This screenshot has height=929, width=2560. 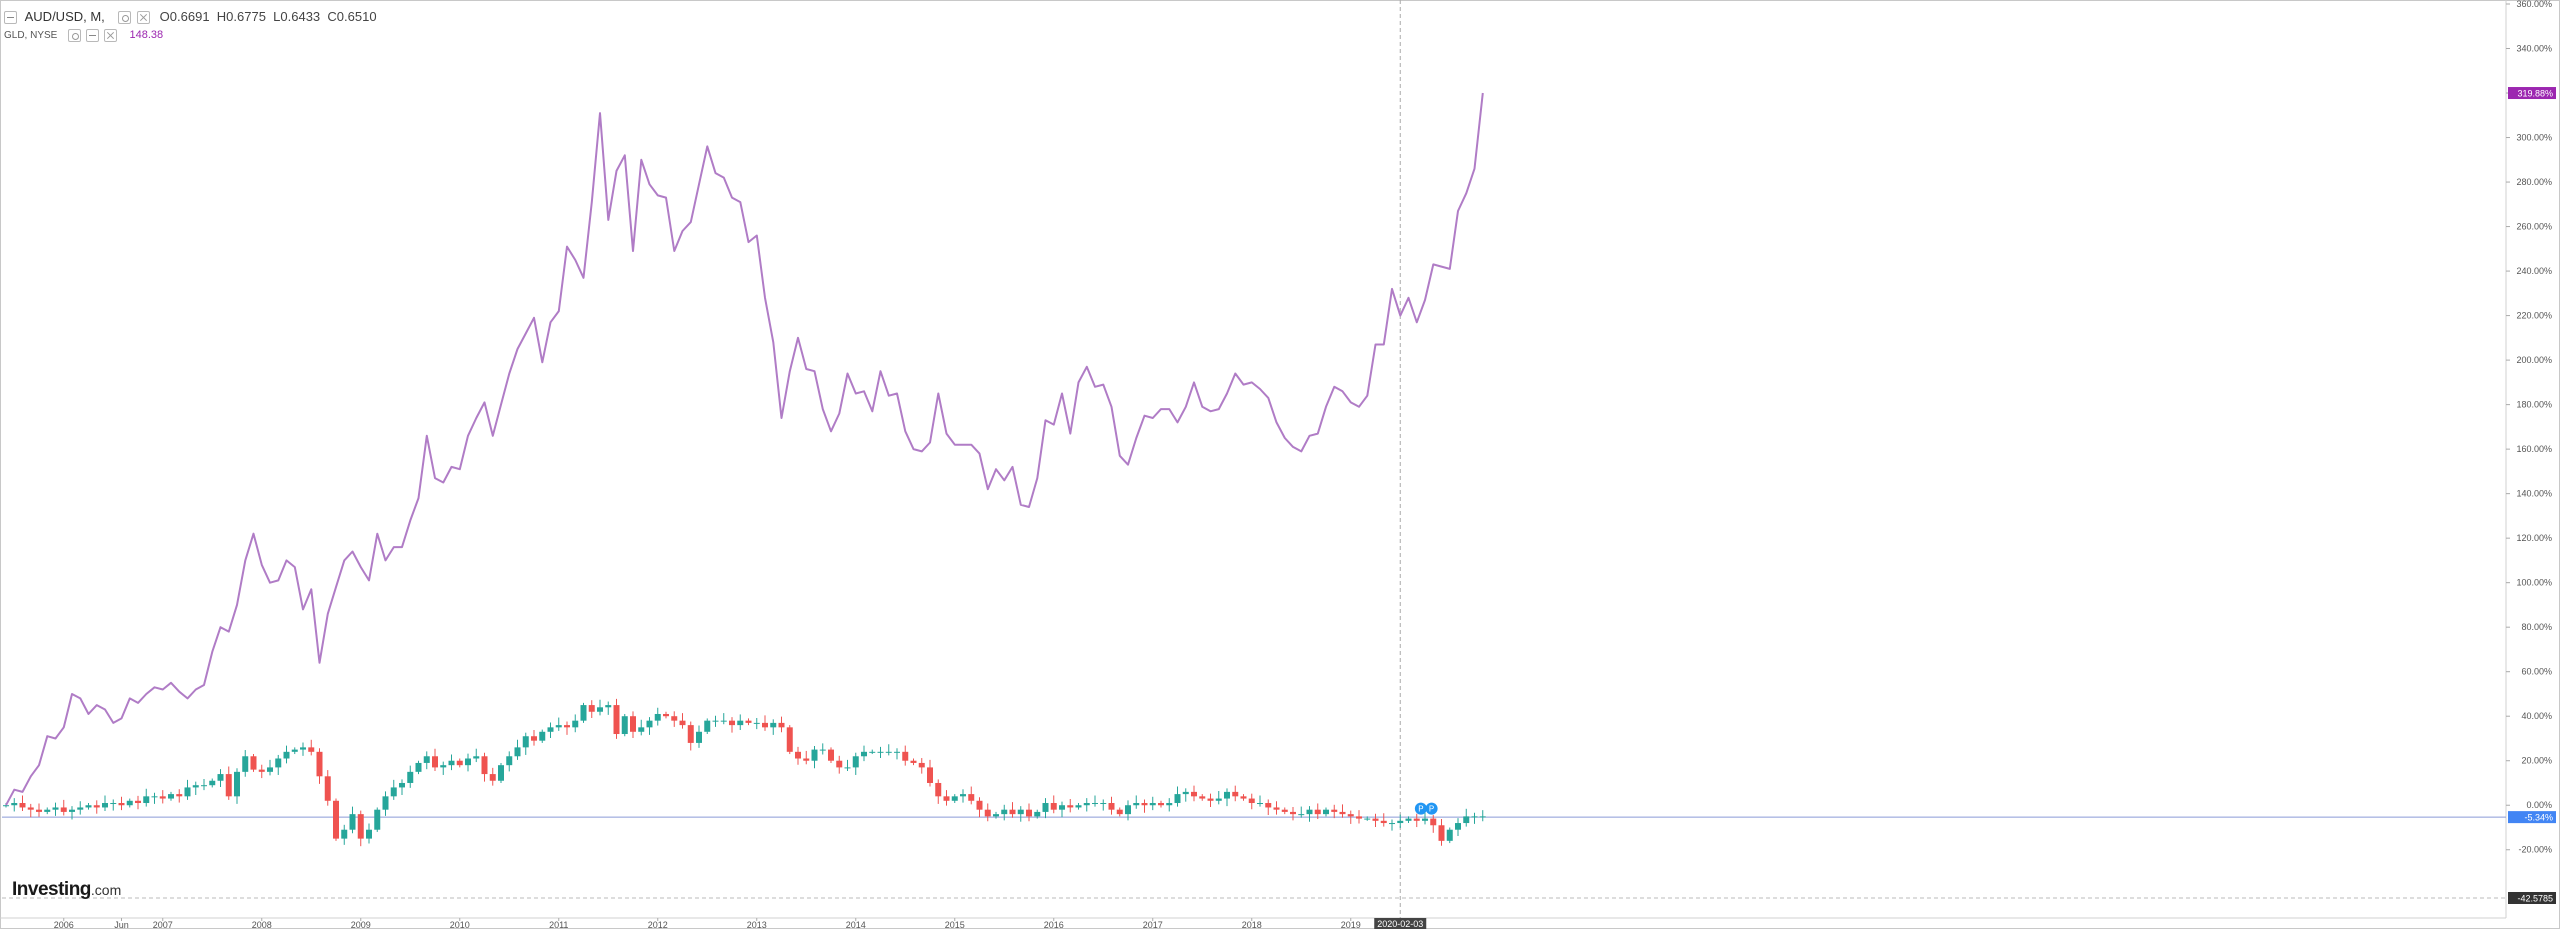 What do you see at coordinates (10, 18) in the screenshot?
I see `collapse-icon` at bounding box center [10, 18].